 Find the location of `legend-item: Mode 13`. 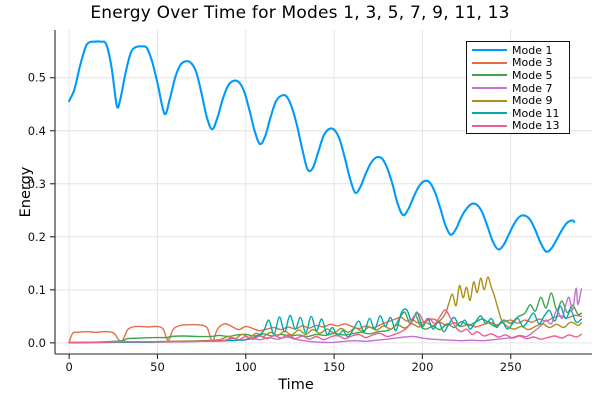

legend-item: Mode 13 is located at coordinates (518, 126).